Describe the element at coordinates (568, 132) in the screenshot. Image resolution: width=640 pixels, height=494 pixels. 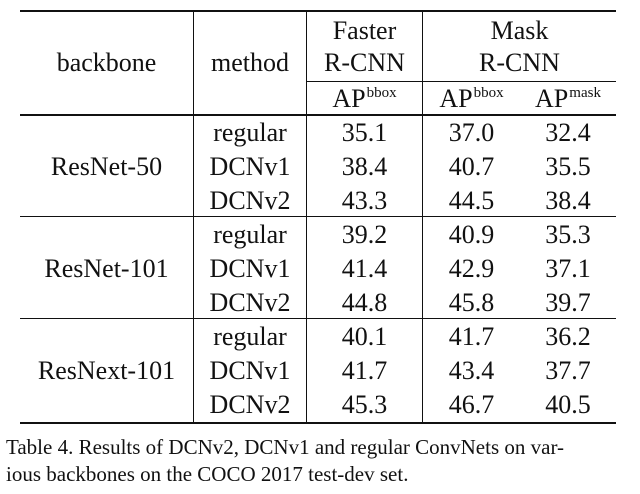
I see `mask-mask-cell: 32.4` at that location.